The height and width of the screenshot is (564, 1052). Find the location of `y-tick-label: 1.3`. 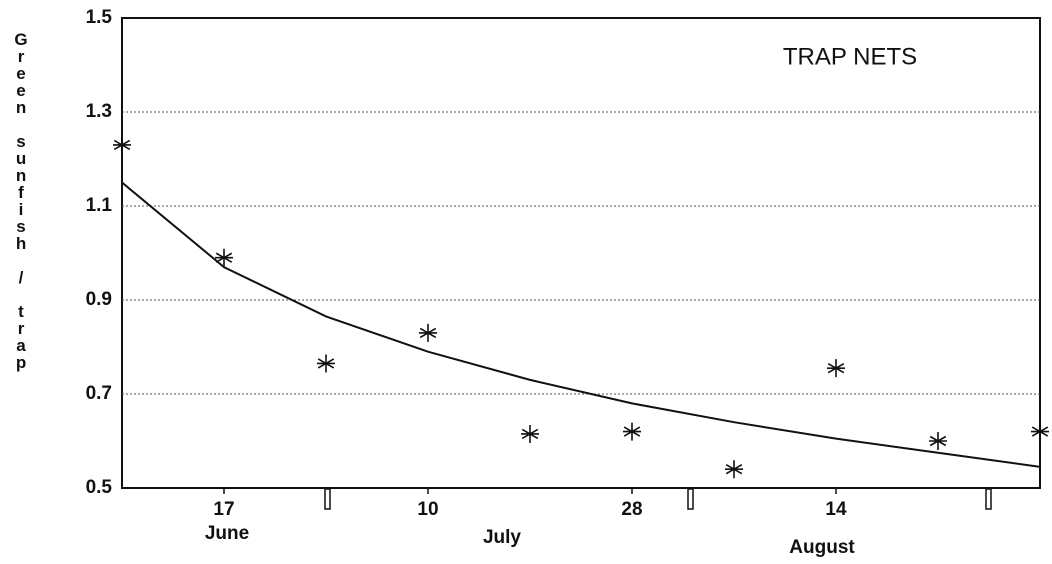

y-tick-label: 1.3 is located at coordinates (99, 111).